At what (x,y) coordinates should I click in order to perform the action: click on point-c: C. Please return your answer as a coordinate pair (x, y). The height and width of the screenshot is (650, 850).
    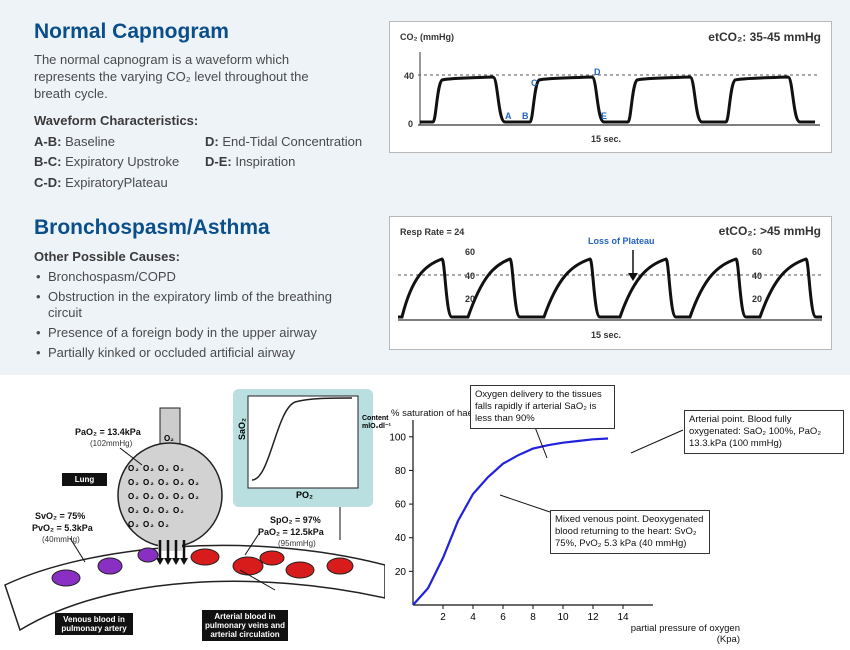
    Looking at the image, I should click on (534, 83).